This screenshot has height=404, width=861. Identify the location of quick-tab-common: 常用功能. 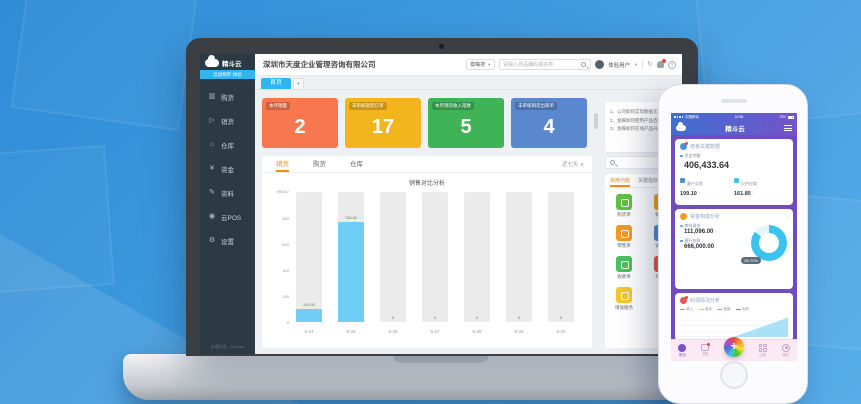
(620, 180).